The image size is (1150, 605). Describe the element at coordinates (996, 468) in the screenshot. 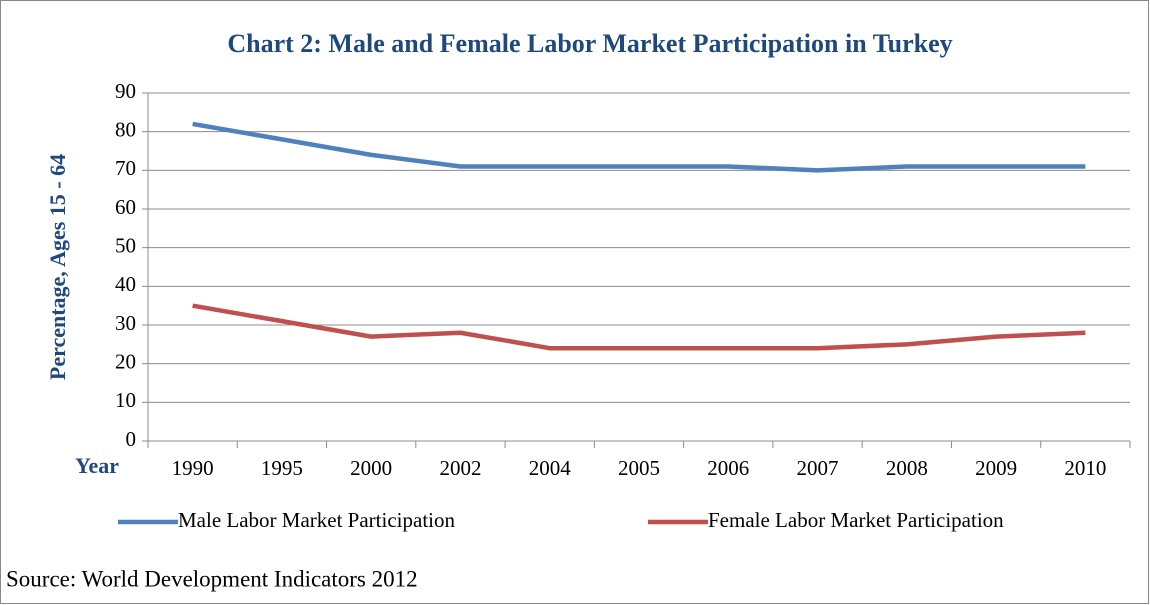

I see `x-tick-label: 2009` at that location.